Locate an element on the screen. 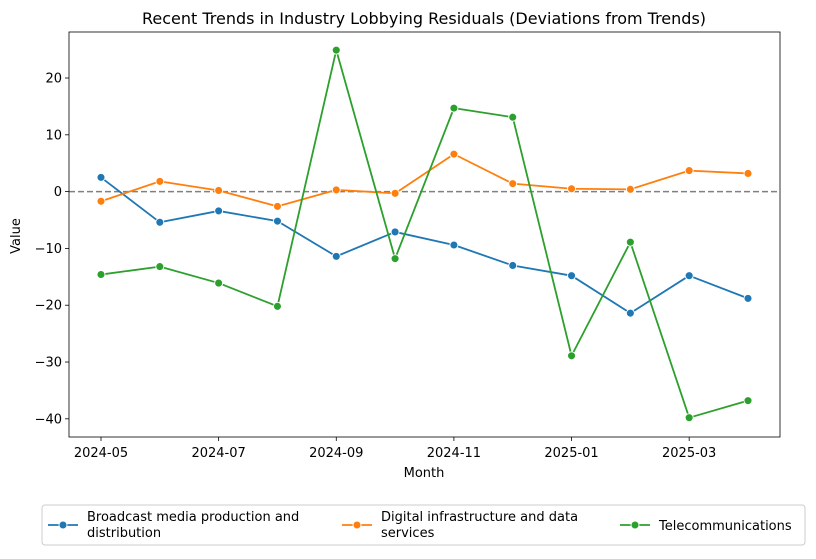 Image resolution: width=816 pixels, height=559 pixels. legend-label: Digital infrastructure and data services is located at coordinates (479, 525).